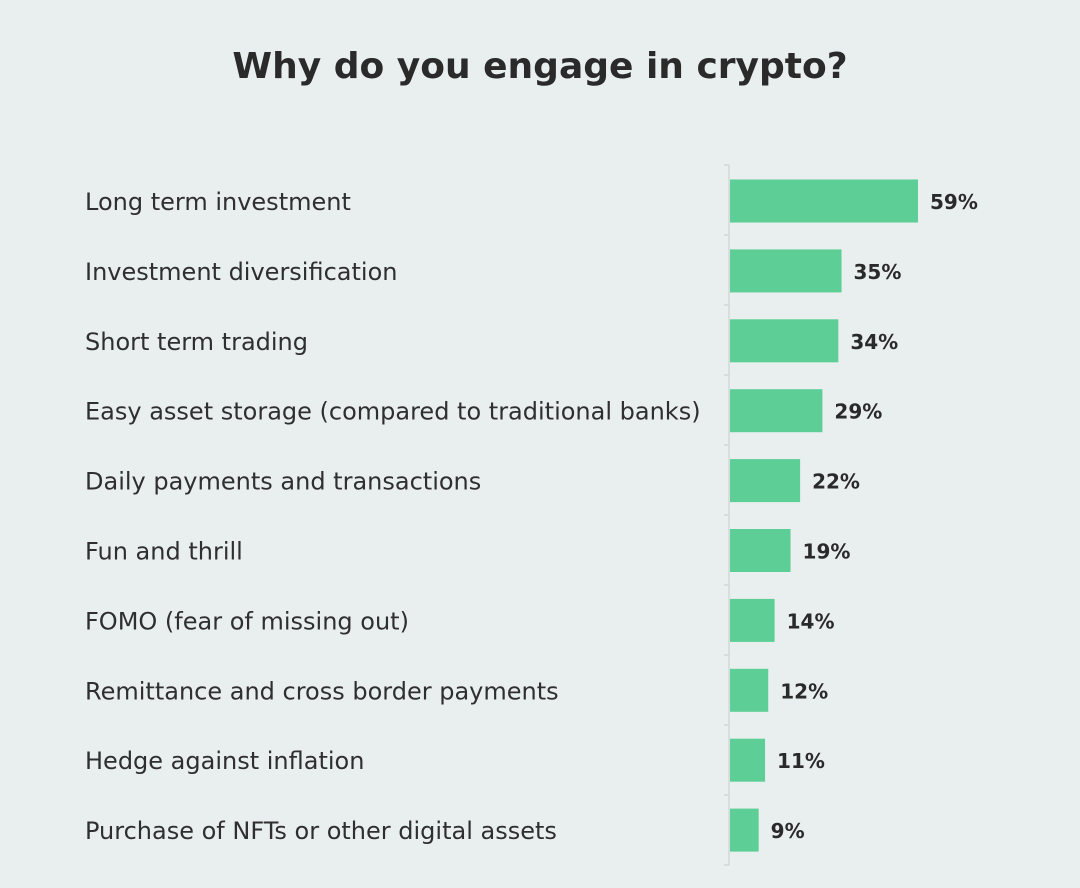 The height and width of the screenshot is (888, 1080). I want to click on category-label: Hedge against inflation, so click(224, 761).